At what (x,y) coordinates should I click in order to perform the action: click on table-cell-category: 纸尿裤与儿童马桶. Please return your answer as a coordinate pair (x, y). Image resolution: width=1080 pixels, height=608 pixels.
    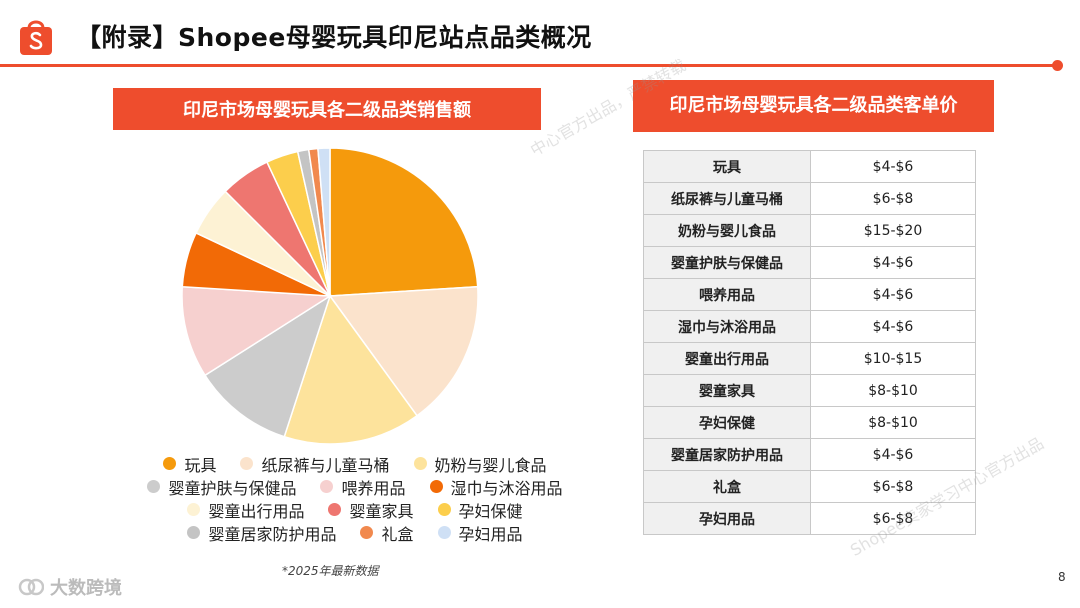
    Looking at the image, I should click on (727, 198).